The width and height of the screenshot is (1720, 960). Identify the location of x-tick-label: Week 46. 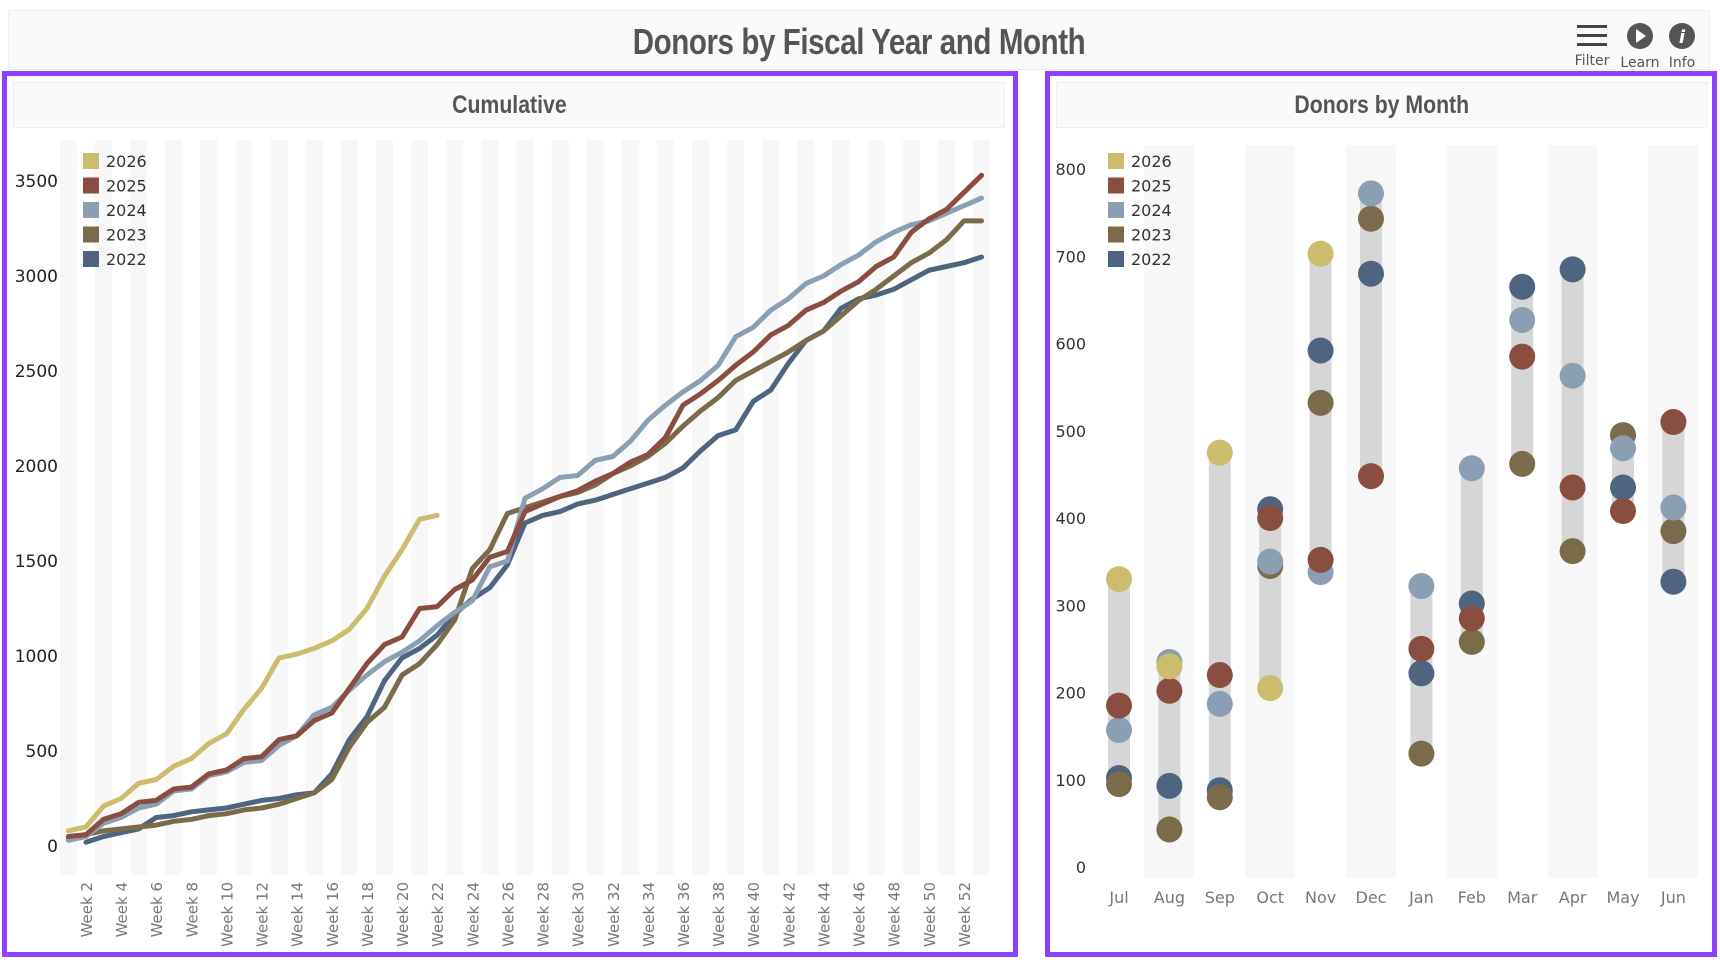
(860, 914).